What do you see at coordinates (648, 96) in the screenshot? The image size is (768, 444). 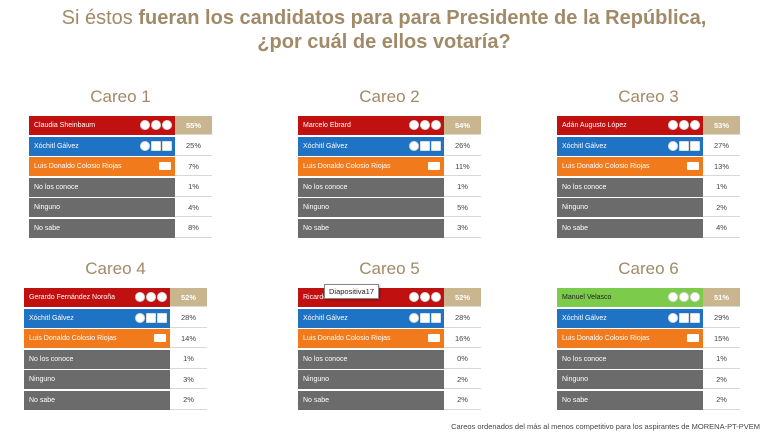 I see `careo-title: Careo 3` at bounding box center [648, 96].